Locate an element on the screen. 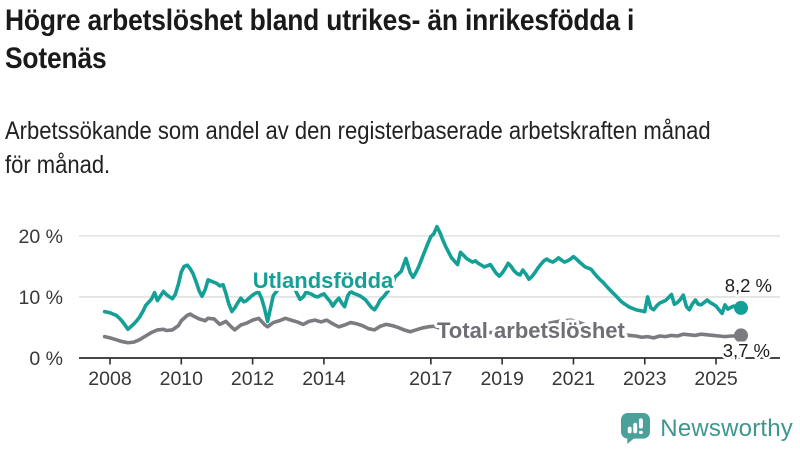  subtitle-line-2: för månad. is located at coordinates (58, 165).